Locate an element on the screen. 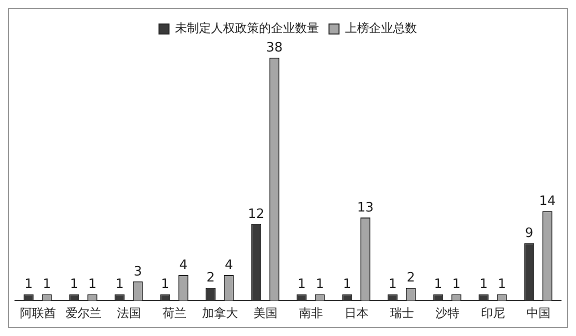 Image resolution: width=576 pixels, height=336 pixels. x-tick-label: 阿联酋 is located at coordinates (38, 313).